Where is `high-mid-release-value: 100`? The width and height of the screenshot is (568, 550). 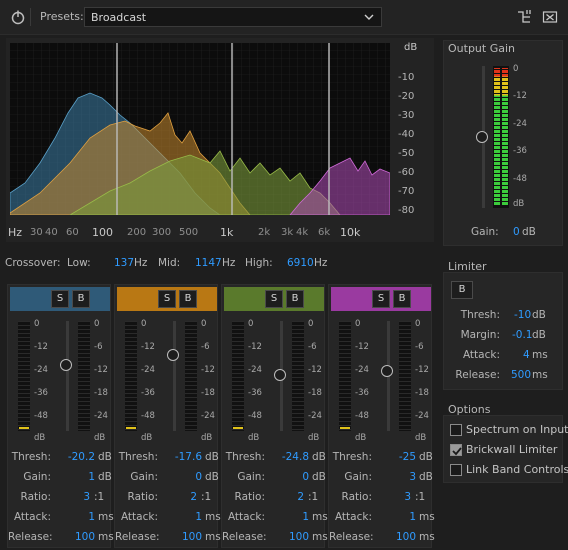 high-mid-release-value: 100 is located at coordinates (298, 537).